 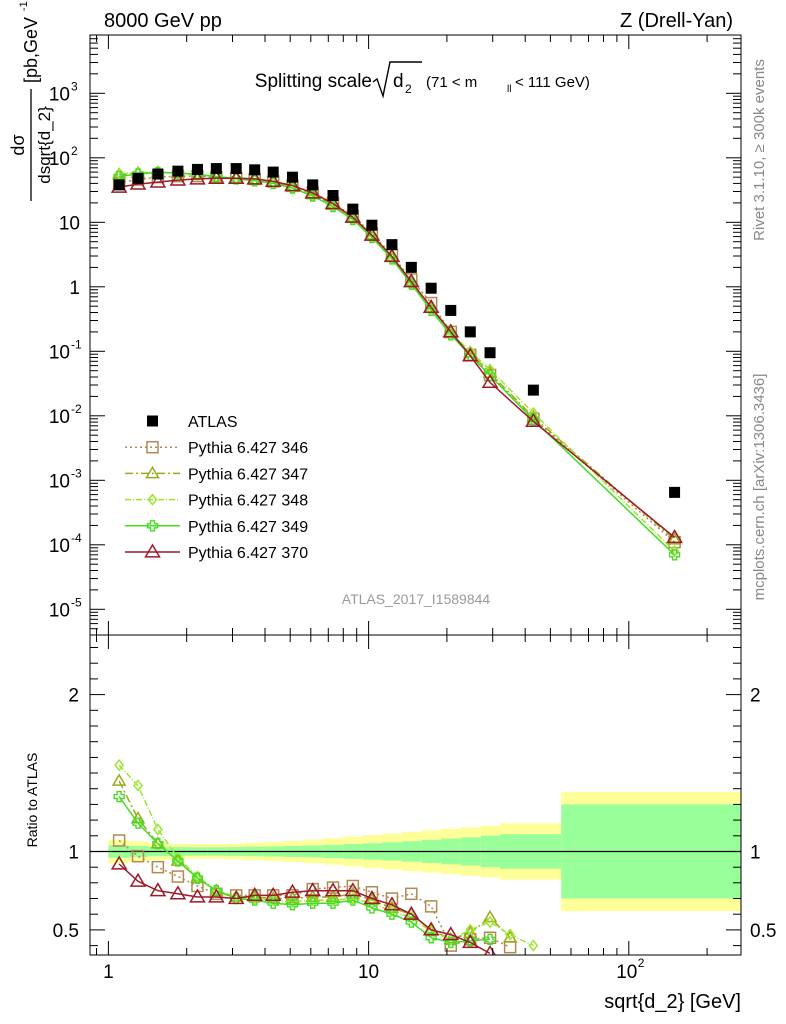 What do you see at coordinates (216, 448) in the screenshot?
I see `legend-entry: Pythia 6.427 346` at bounding box center [216, 448].